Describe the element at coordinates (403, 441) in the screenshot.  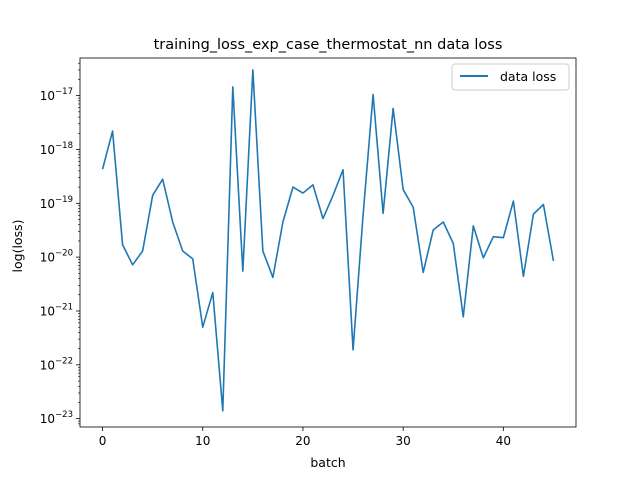
I see `x-tick-label: 30` at that location.